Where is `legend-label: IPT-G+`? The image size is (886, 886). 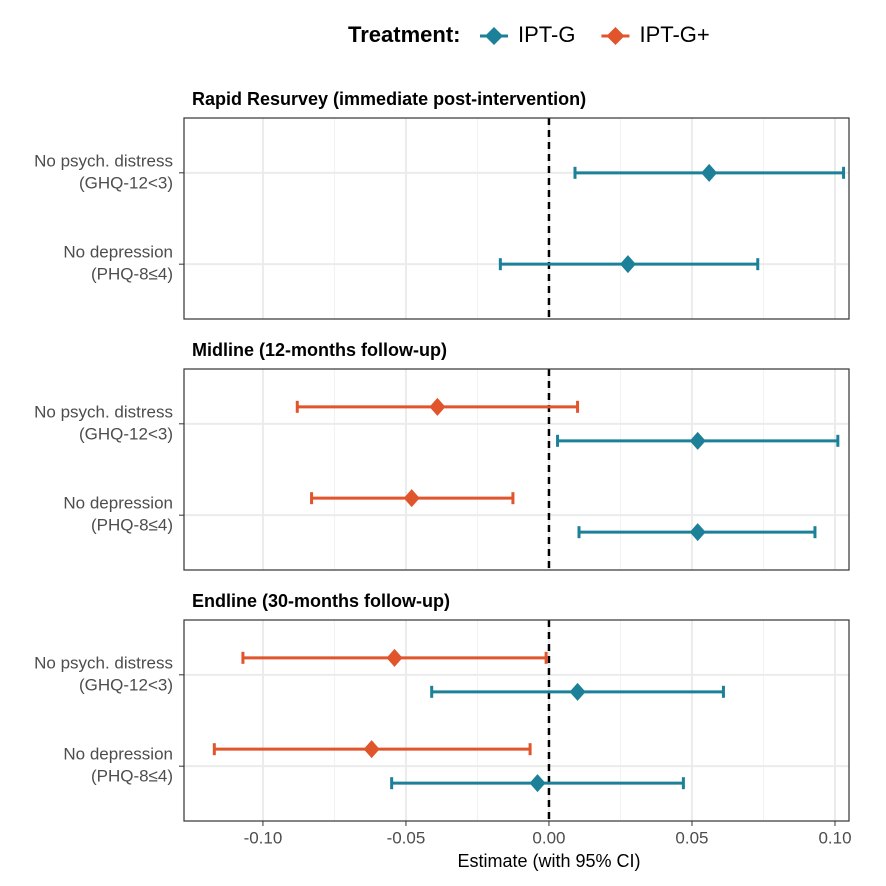 legend-label: IPT-G+ is located at coordinates (674, 34).